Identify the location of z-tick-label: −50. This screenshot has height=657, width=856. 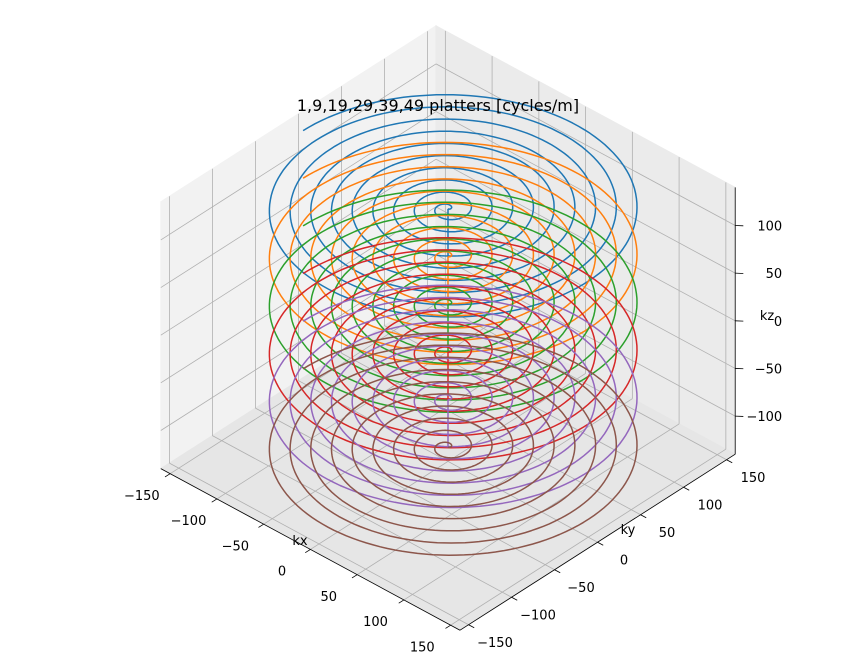
(768, 369).